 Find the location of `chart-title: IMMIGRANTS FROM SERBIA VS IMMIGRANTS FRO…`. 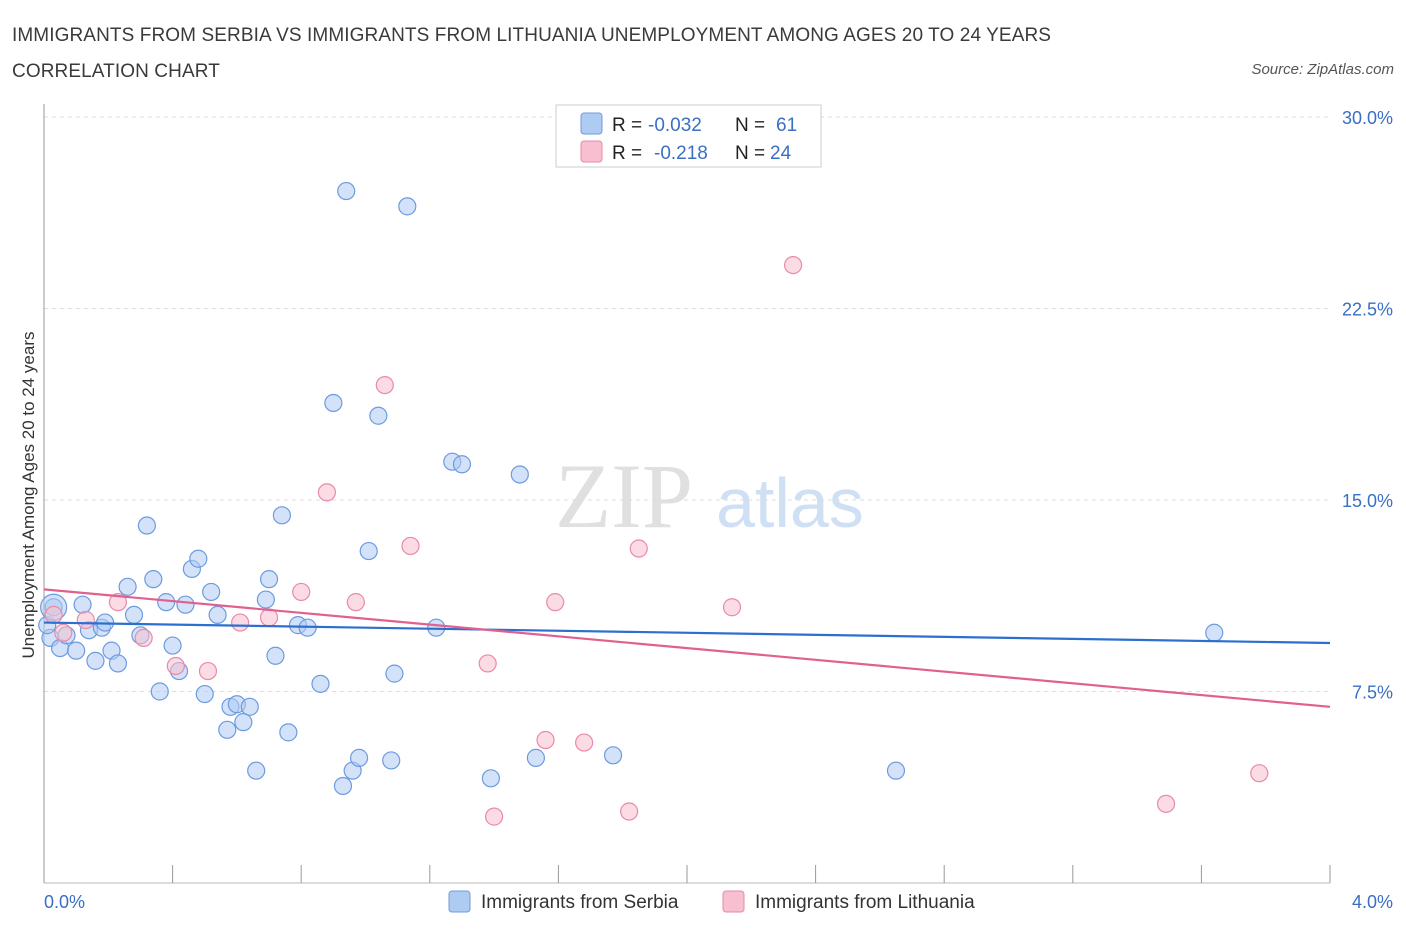

chart-title: IMMIGRANTS FROM SERBIA VS IMMIGRANTS FRO… is located at coordinates (532, 53).